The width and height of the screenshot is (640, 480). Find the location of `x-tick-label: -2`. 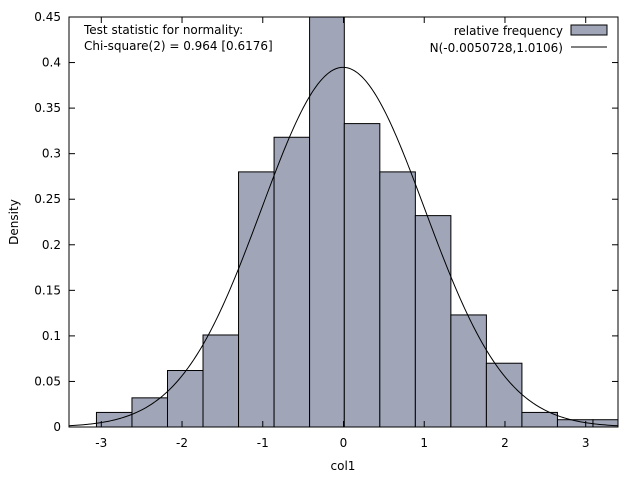

x-tick-label: -2 is located at coordinates (182, 443).